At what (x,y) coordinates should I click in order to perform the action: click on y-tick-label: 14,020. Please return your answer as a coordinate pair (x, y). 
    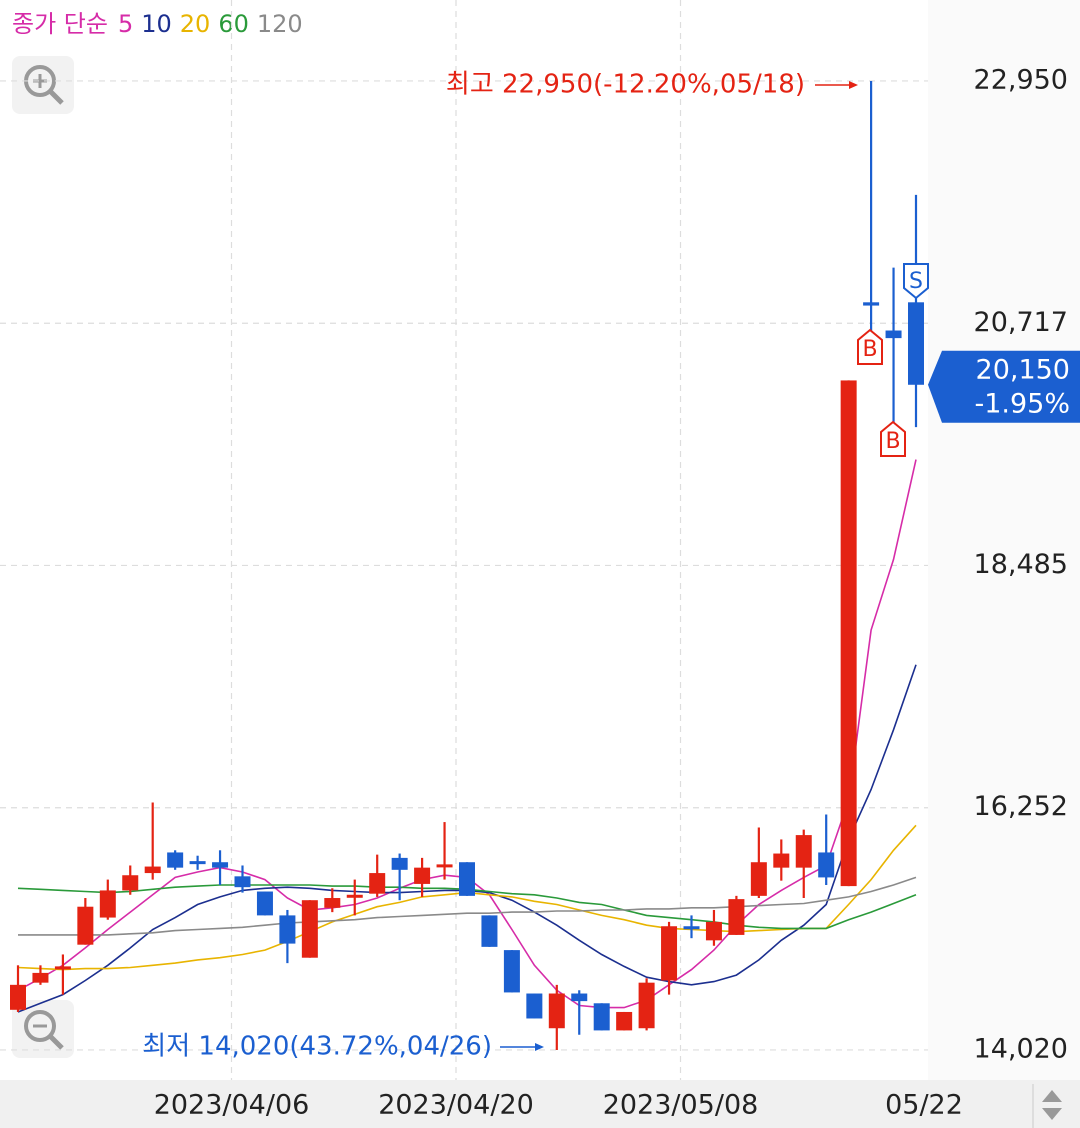
    Looking at the image, I should click on (1021, 1048).